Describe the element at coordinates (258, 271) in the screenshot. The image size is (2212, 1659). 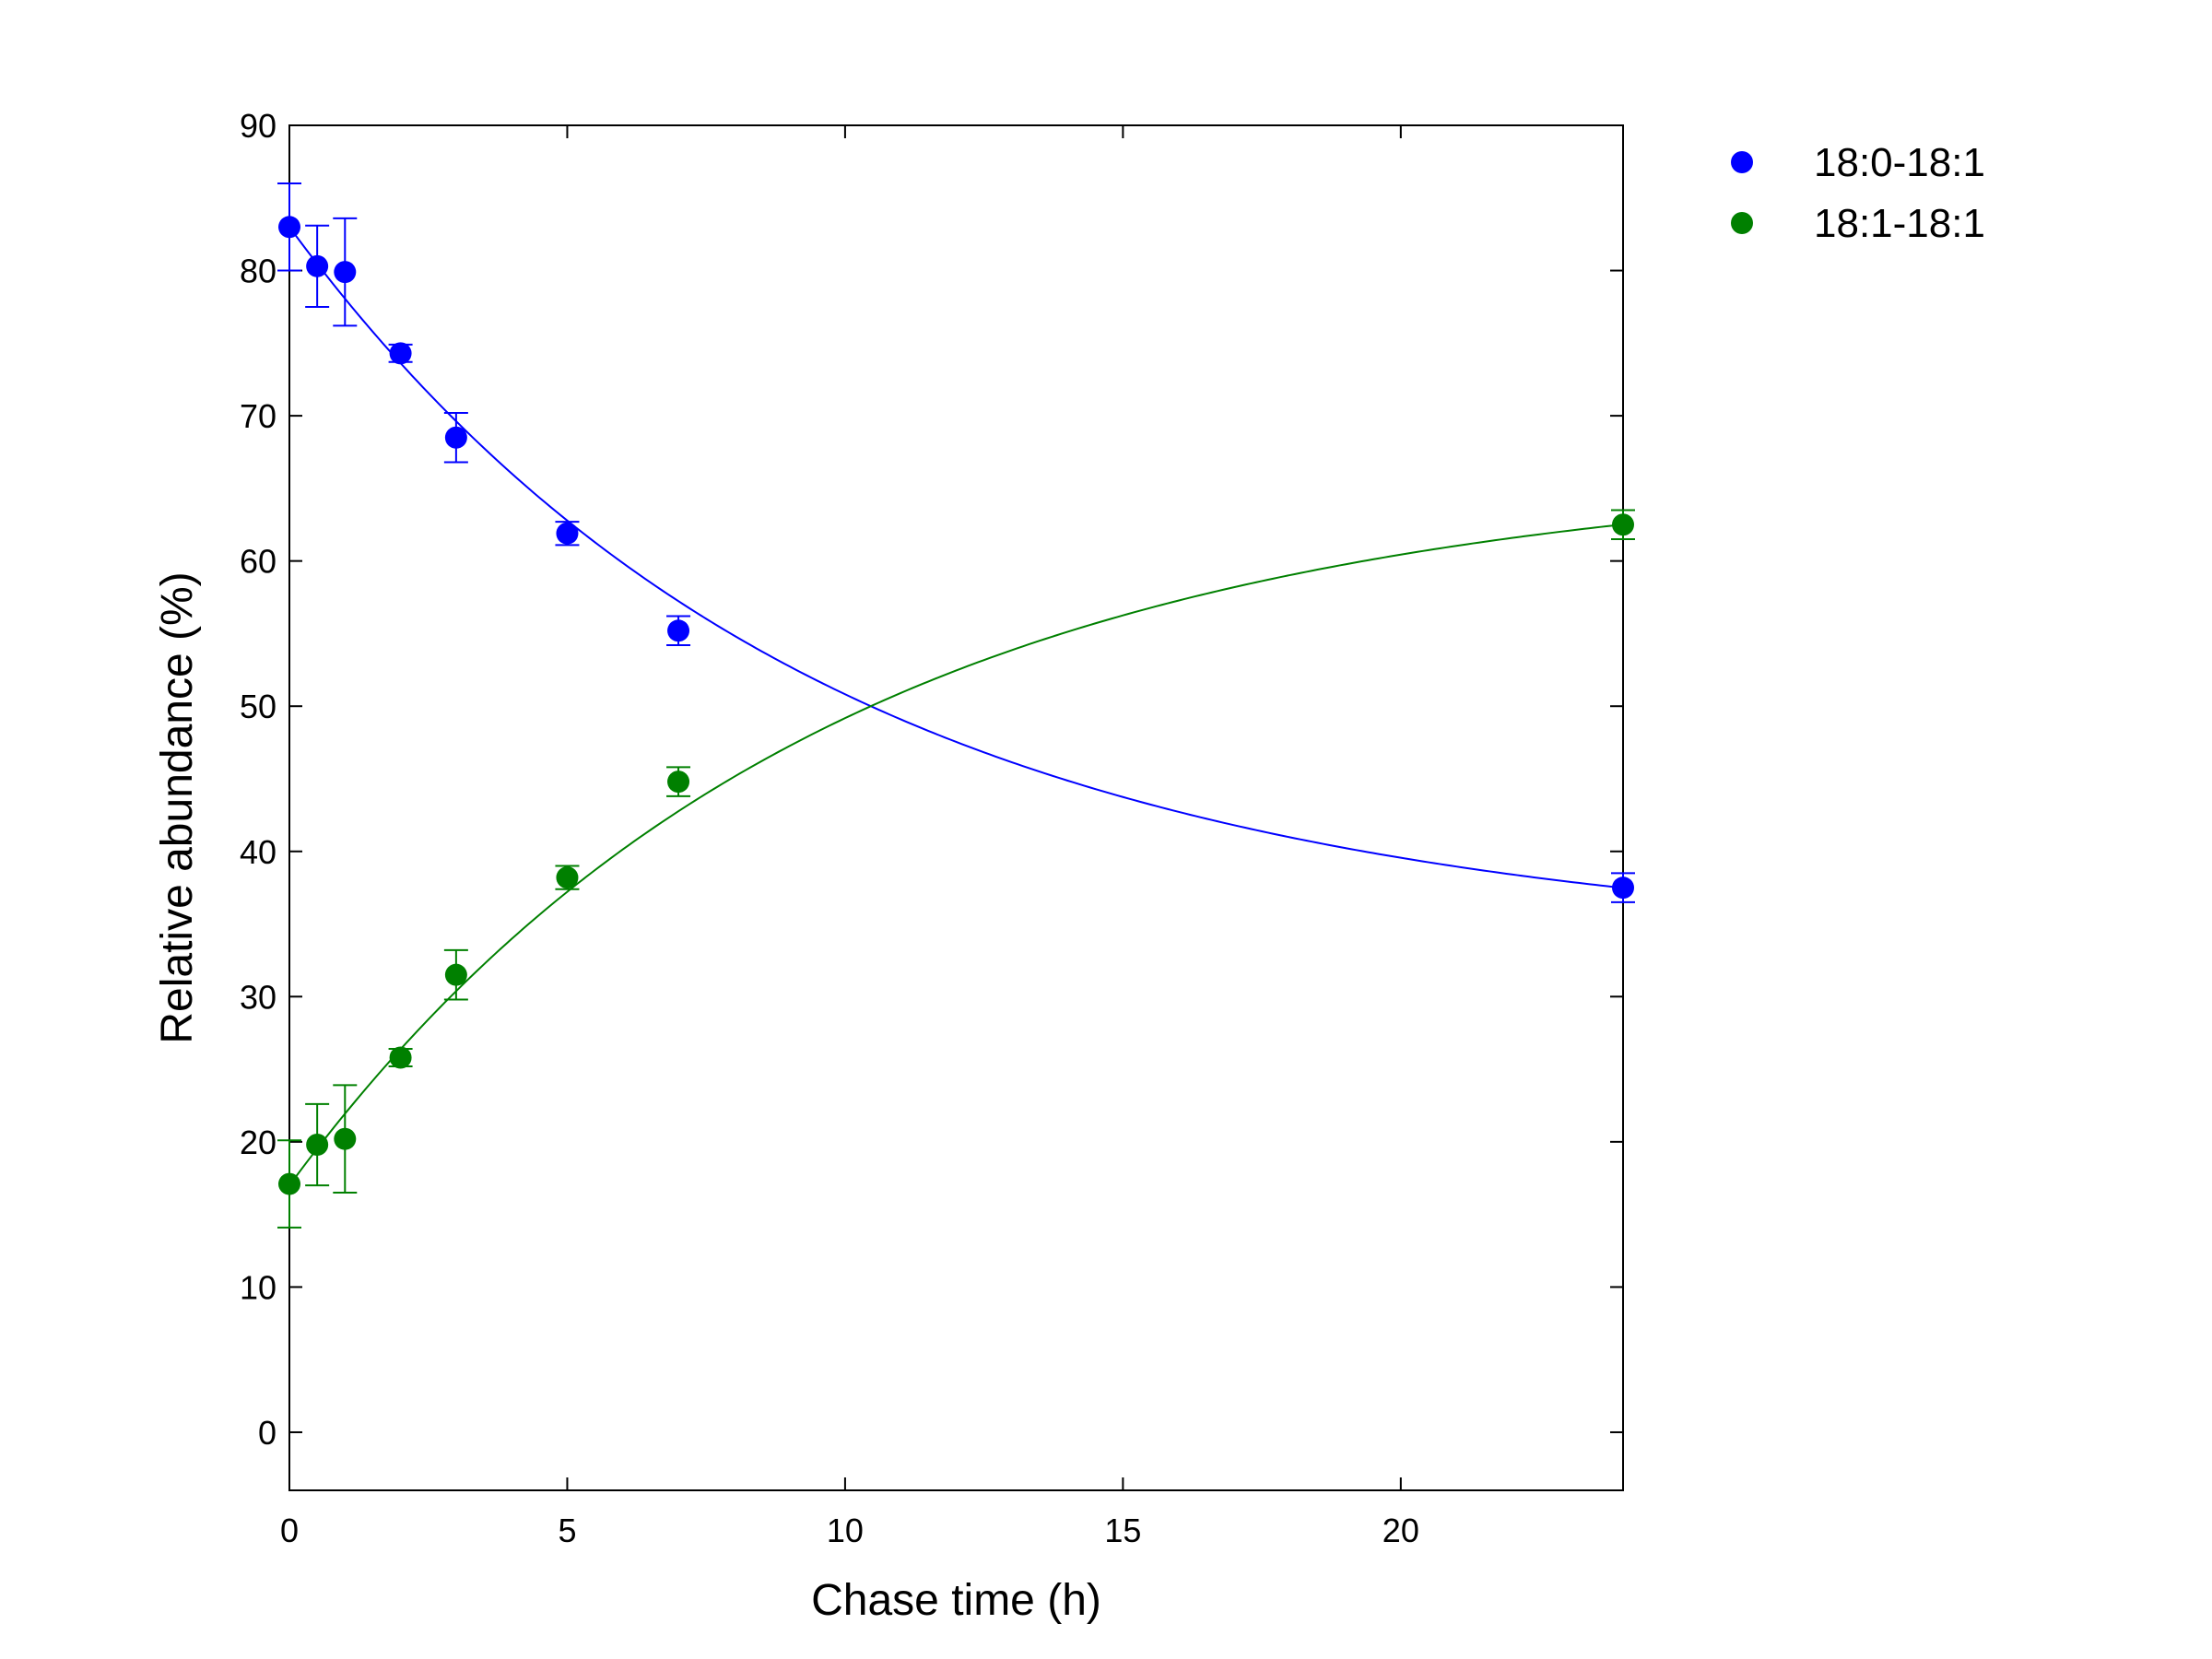
I see `y-tick-label: 80` at that location.